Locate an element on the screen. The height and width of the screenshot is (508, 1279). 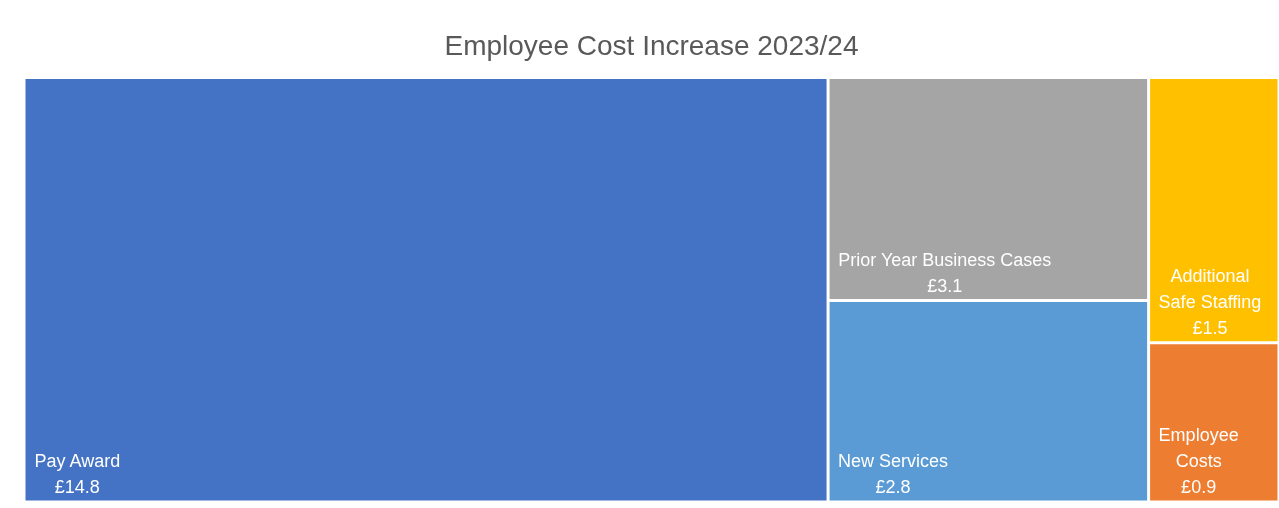
text: Employee Cost Increase 2023/24 is located at coordinates (651, 45).